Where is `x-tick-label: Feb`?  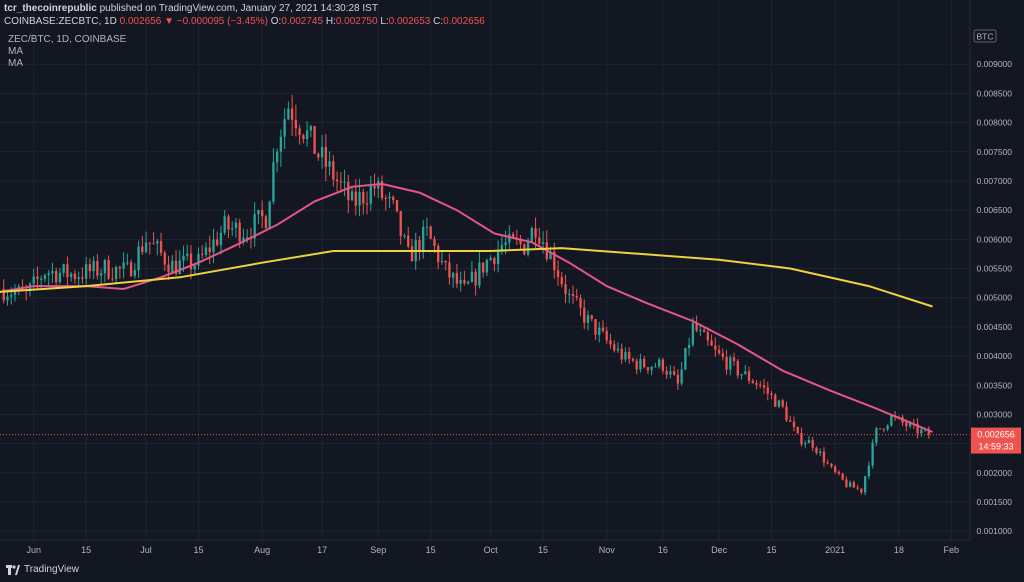 x-tick-label: Feb is located at coordinates (952, 550).